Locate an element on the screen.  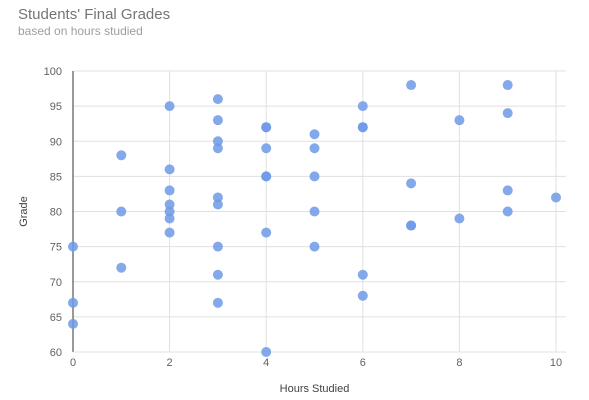
y-tick-label: 90 is located at coordinates (56, 142).